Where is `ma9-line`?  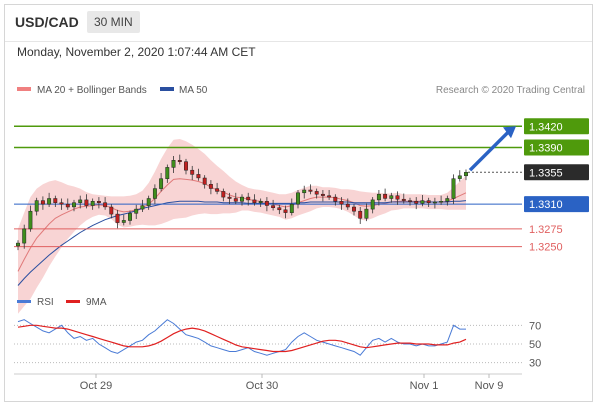 ma9-line is located at coordinates (242, 338).